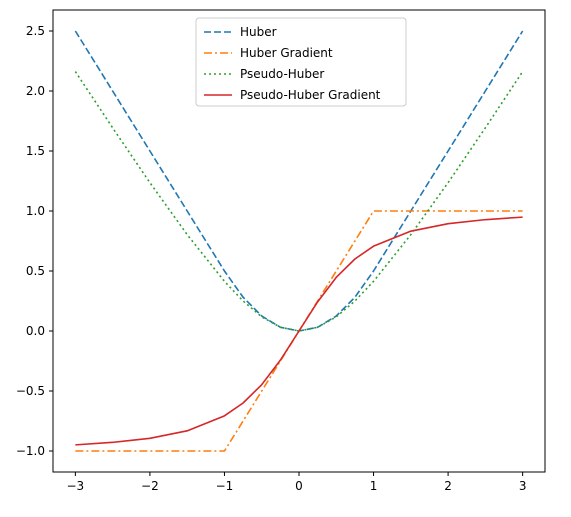 The height and width of the screenshot is (517, 571). Describe the element at coordinates (30, 451) in the screenshot. I see `y-tick-label: −1.0` at that location.